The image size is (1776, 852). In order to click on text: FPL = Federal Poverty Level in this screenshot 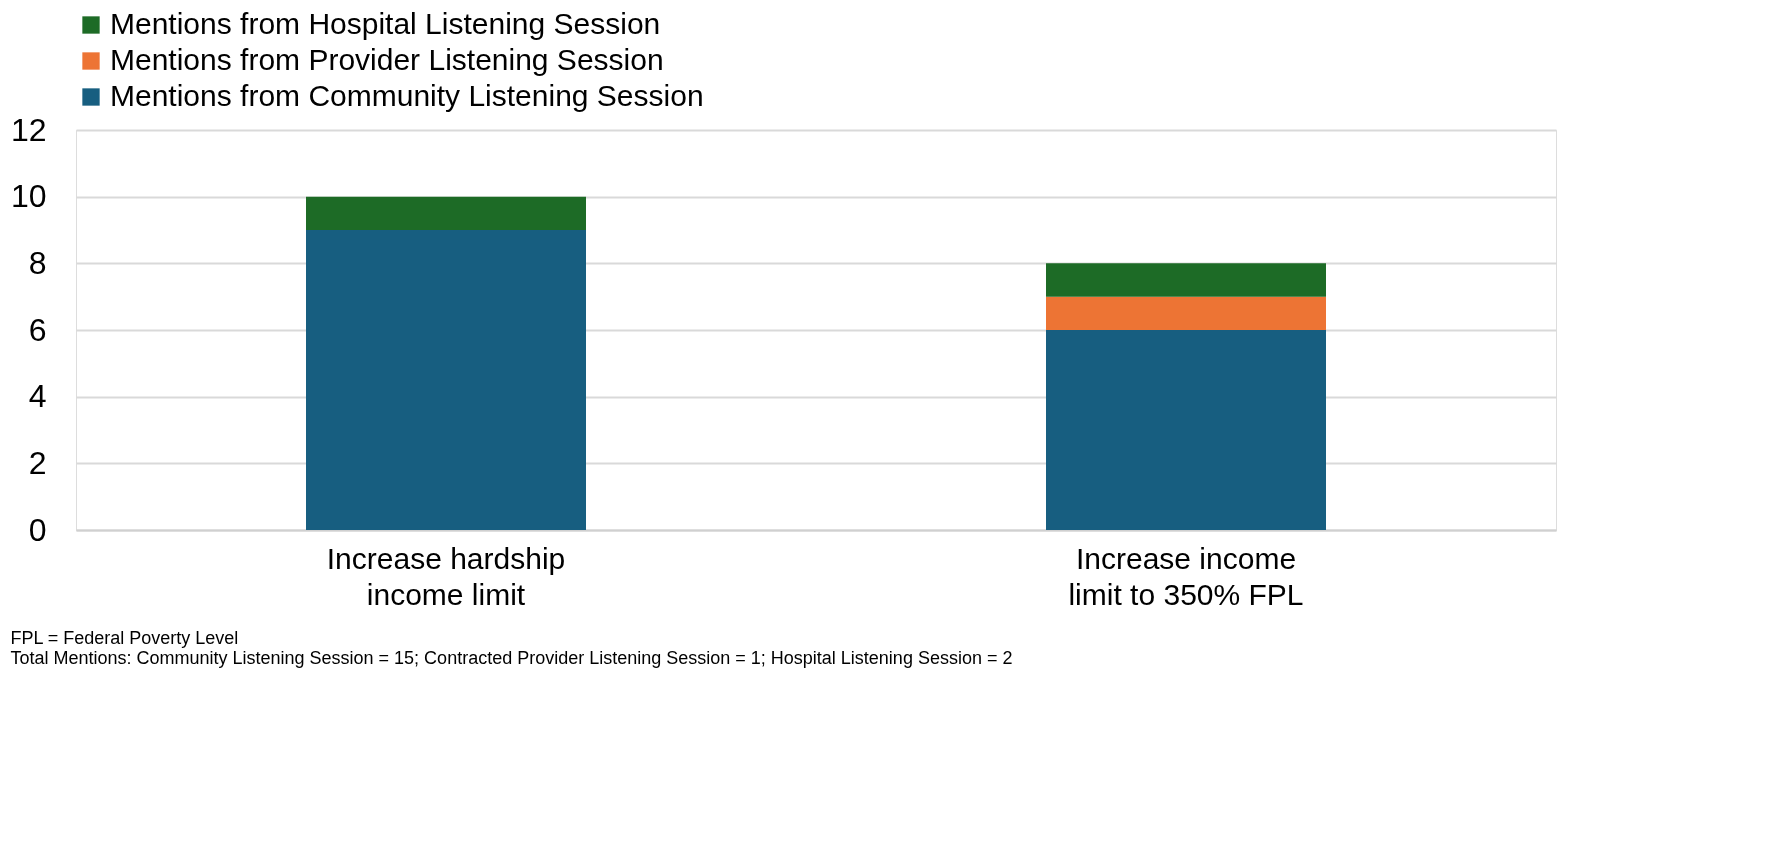, I will do `click(124, 638)`.